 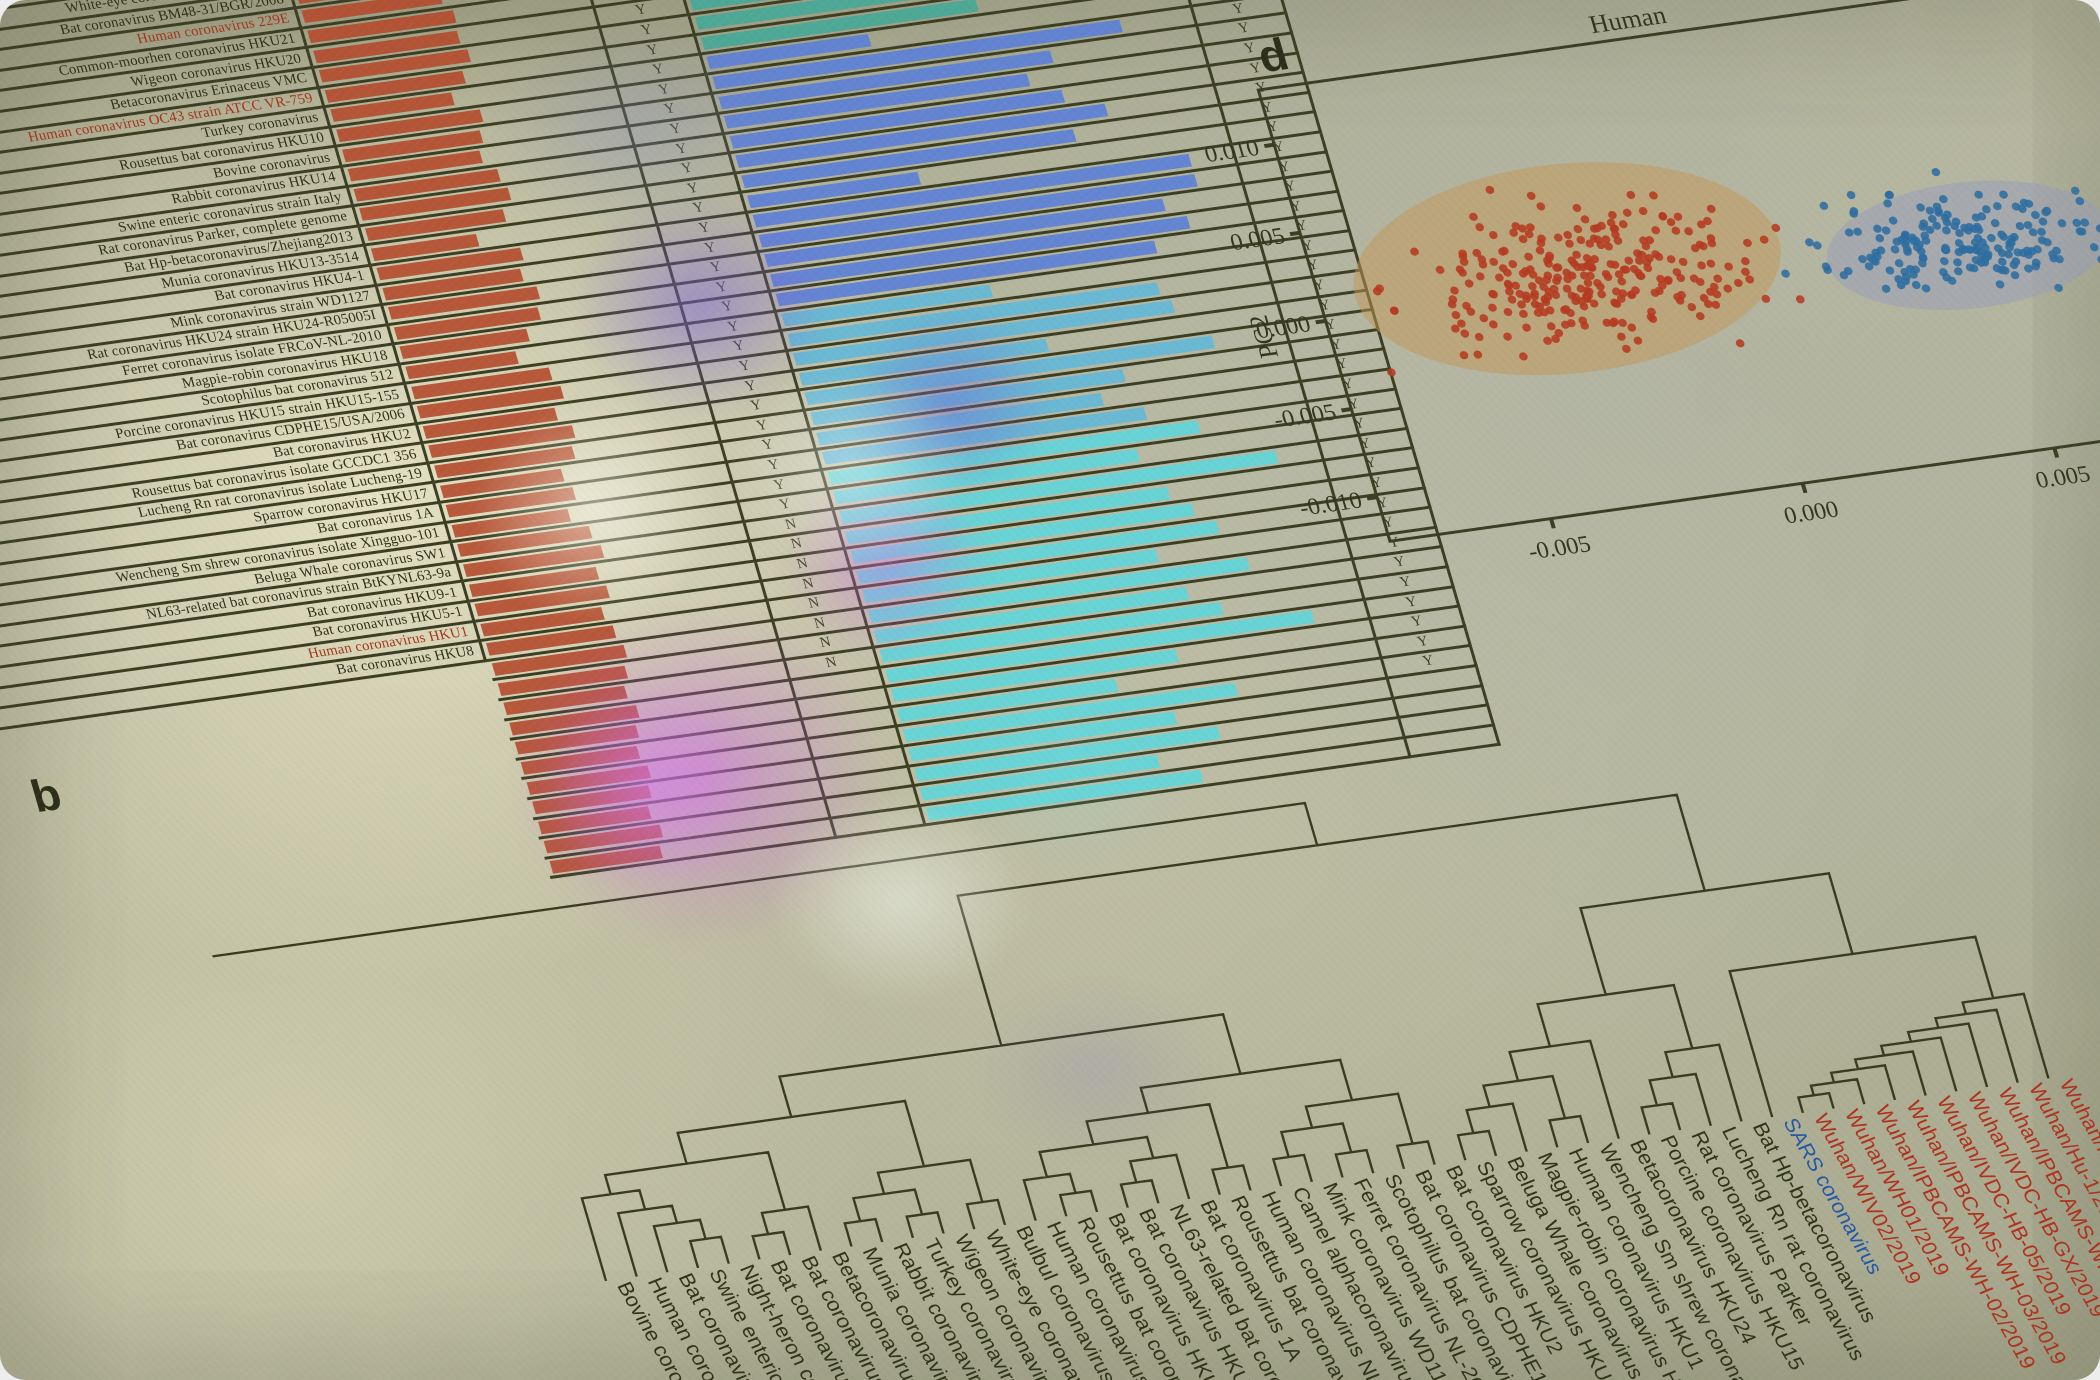 What do you see at coordinates (1257, 240) in the screenshot?
I see `y-tick-label: 0.005` at bounding box center [1257, 240].